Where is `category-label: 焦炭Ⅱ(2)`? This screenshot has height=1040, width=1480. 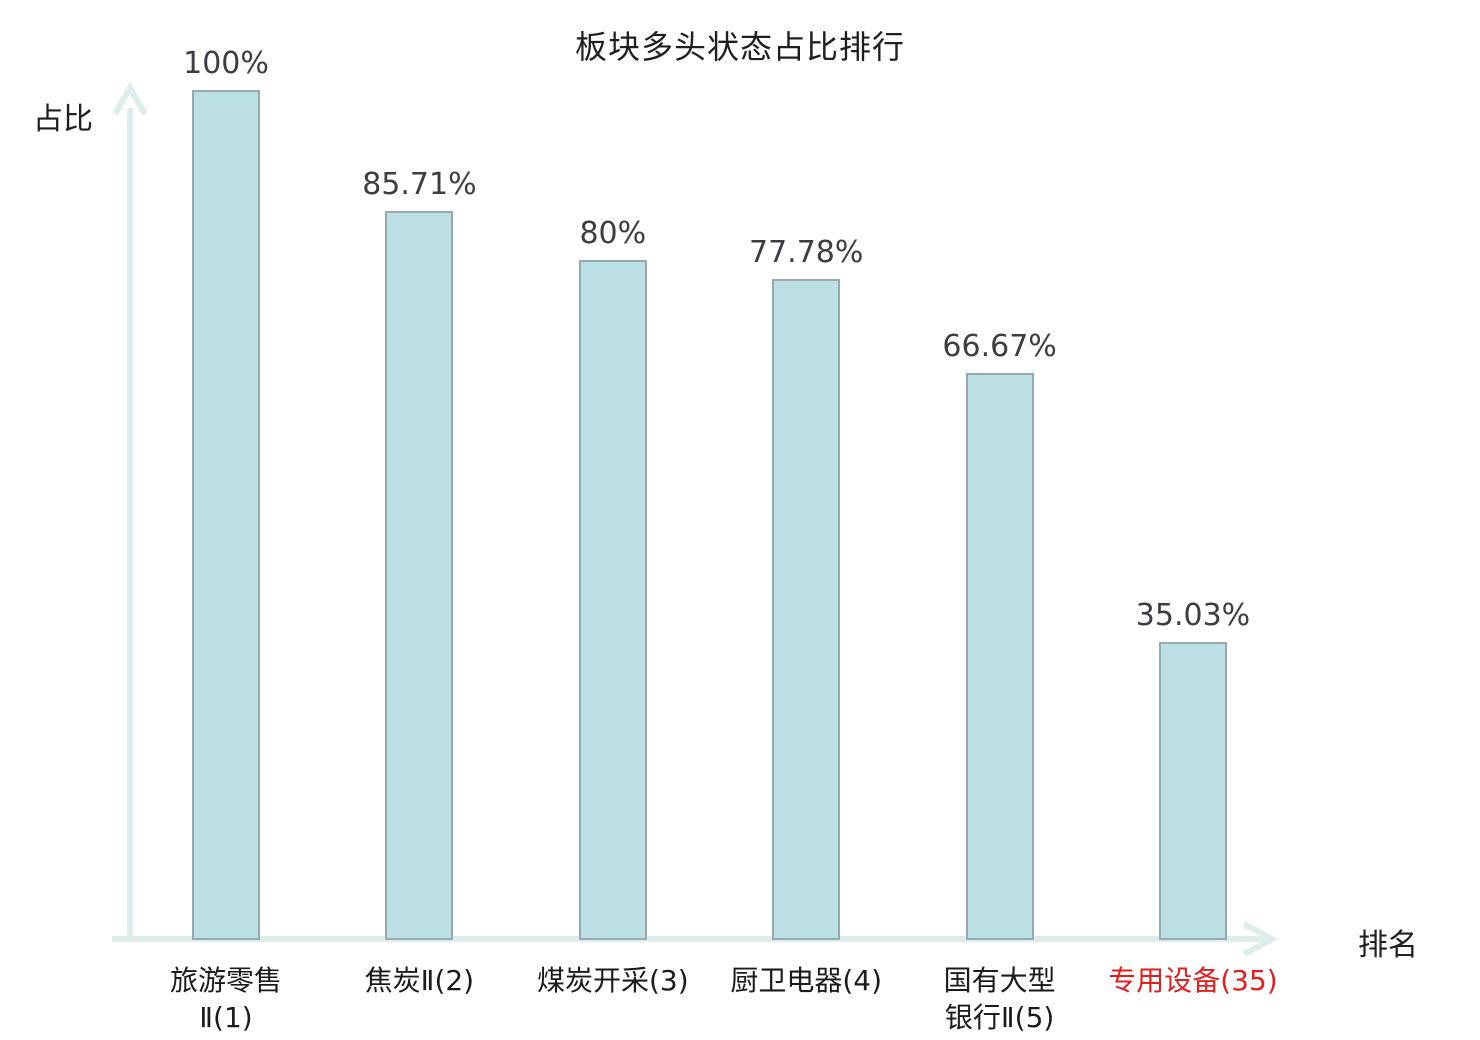
category-label: 焦炭Ⅱ(2) is located at coordinates (419, 980).